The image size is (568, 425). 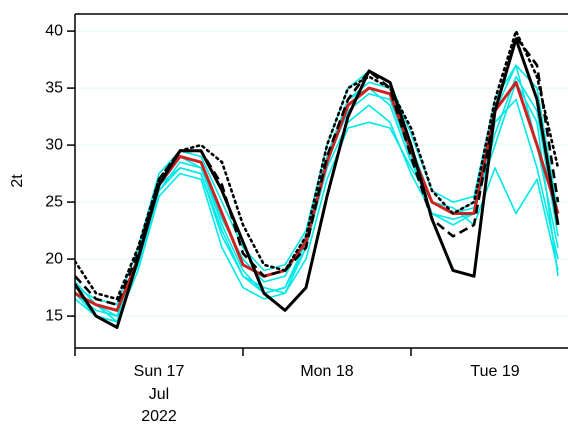 I want to click on y-tick-label: 15, so click(x=54, y=315).